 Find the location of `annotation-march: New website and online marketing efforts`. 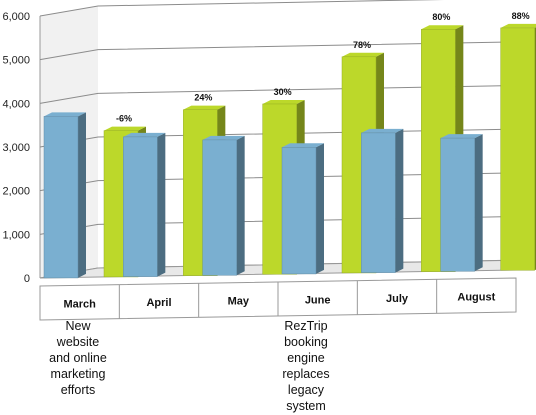

annotation-march: New website and online marketing efforts is located at coordinates (78, 358).